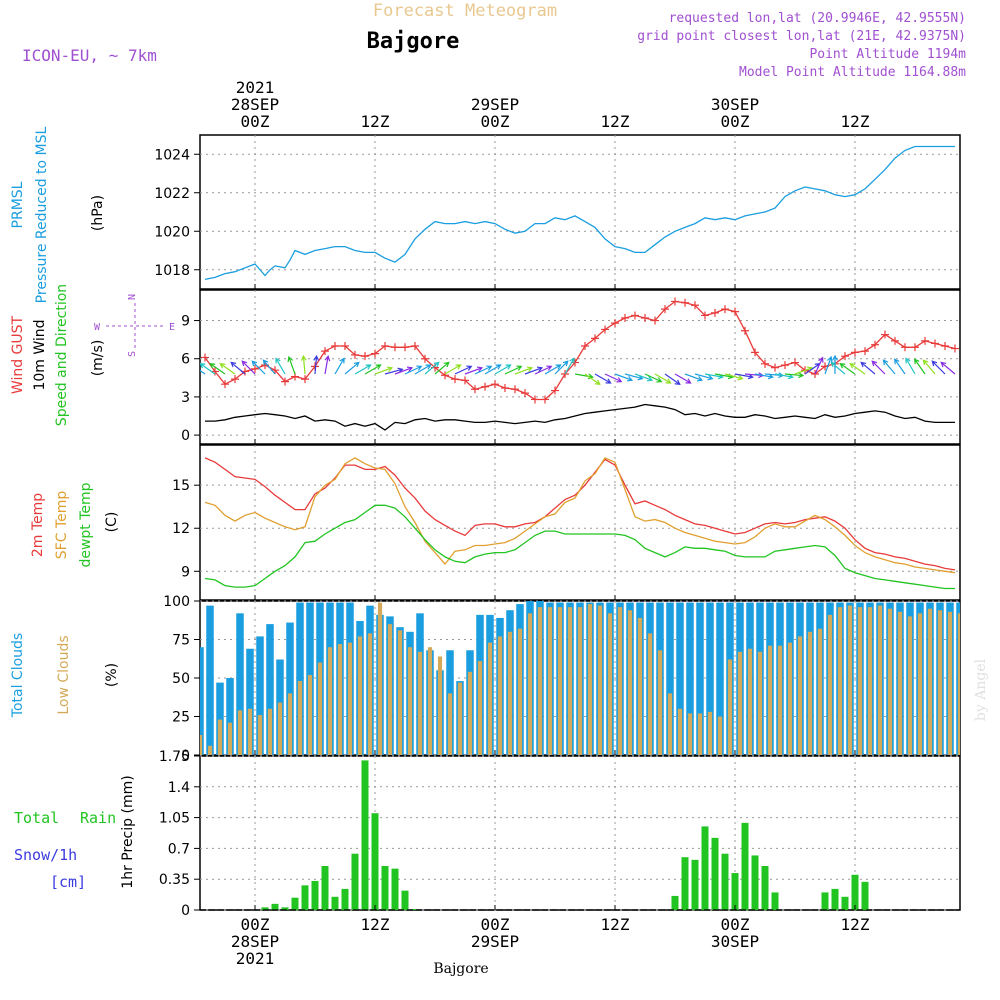  What do you see at coordinates (255, 924) in the screenshot?
I see `bottom-time-label: 00Z` at bounding box center [255, 924].